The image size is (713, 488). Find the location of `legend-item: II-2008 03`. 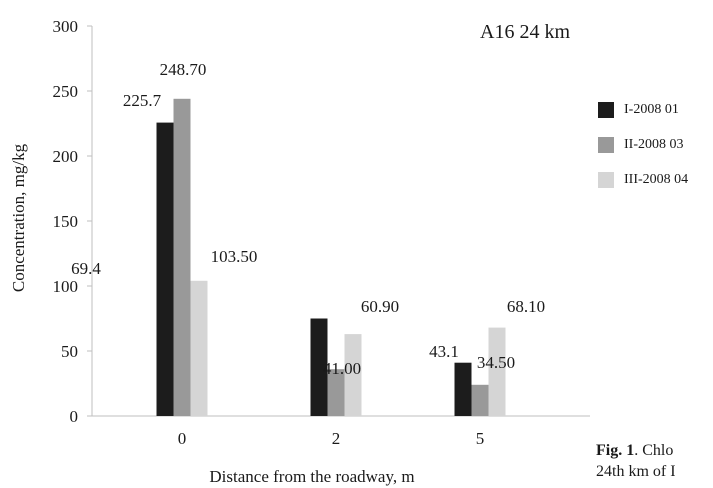

legend-item: II-2008 03 is located at coordinates (643, 144).